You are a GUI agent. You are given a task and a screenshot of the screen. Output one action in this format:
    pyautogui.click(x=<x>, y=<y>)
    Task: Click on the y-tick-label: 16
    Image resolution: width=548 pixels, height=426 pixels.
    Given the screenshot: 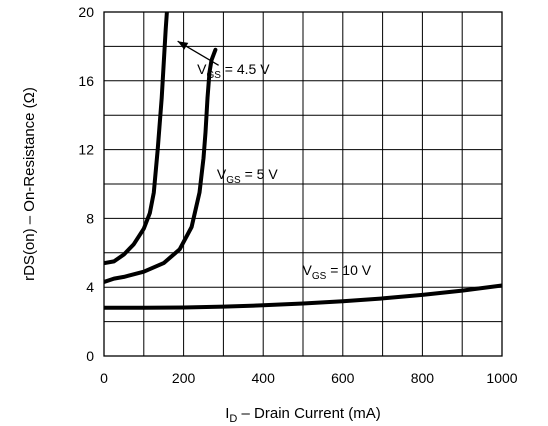 What is the action you would take?
    pyautogui.click(x=86, y=81)
    